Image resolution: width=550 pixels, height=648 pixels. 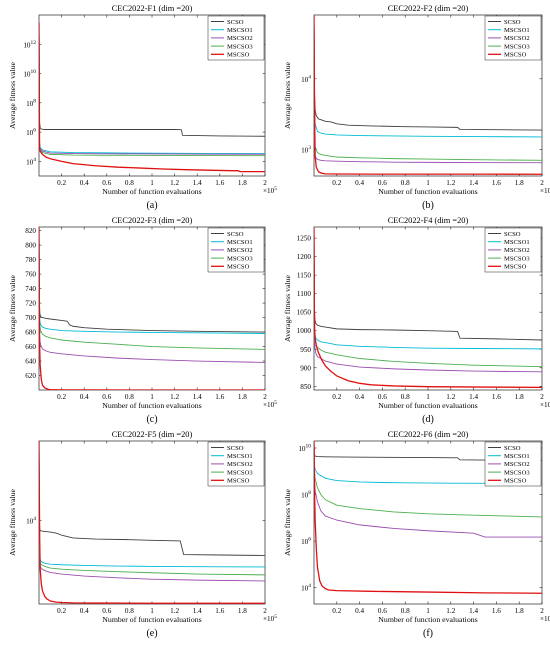 What do you see at coordinates (129, 397) in the screenshot?
I see `x-tick-label: 0.8` at bounding box center [129, 397].